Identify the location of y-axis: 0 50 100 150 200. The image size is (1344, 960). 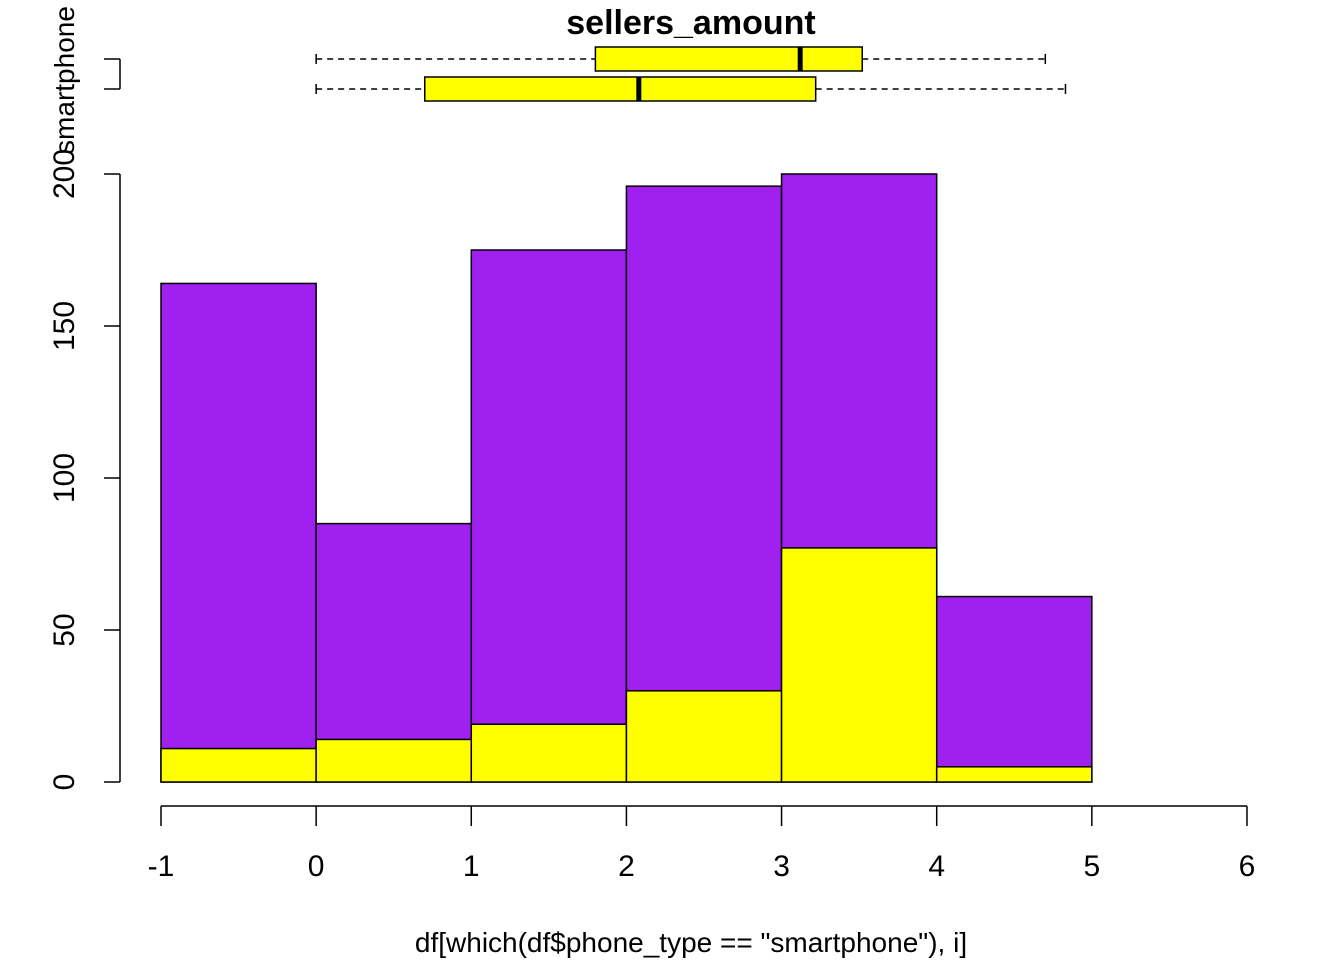
(84, 470).